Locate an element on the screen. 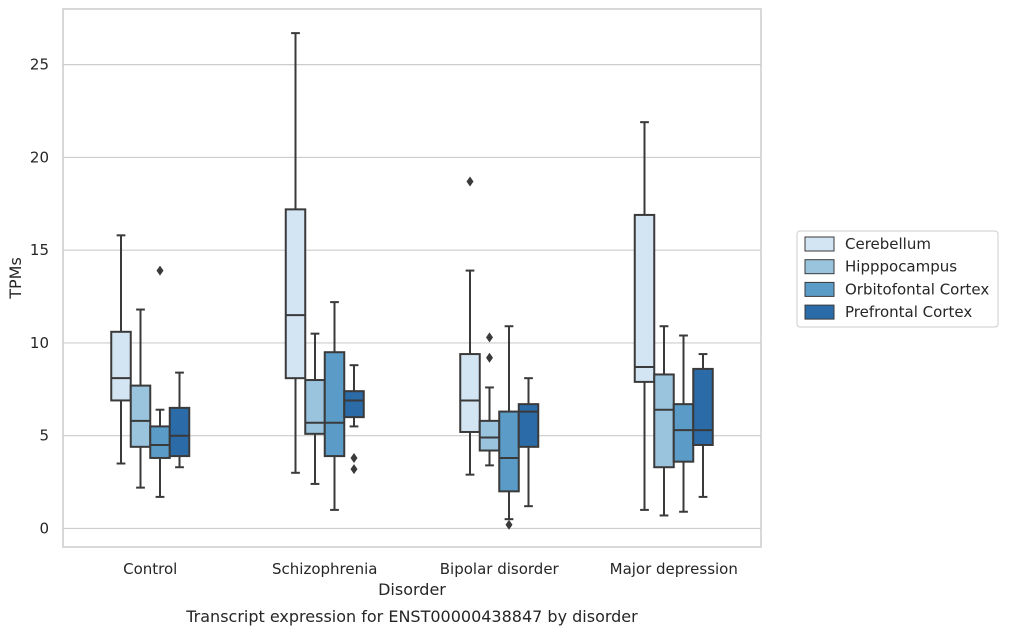 The image size is (1009, 634). y-axis-ticks: 0 5 10 15 20 25 is located at coordinates (39, 297).